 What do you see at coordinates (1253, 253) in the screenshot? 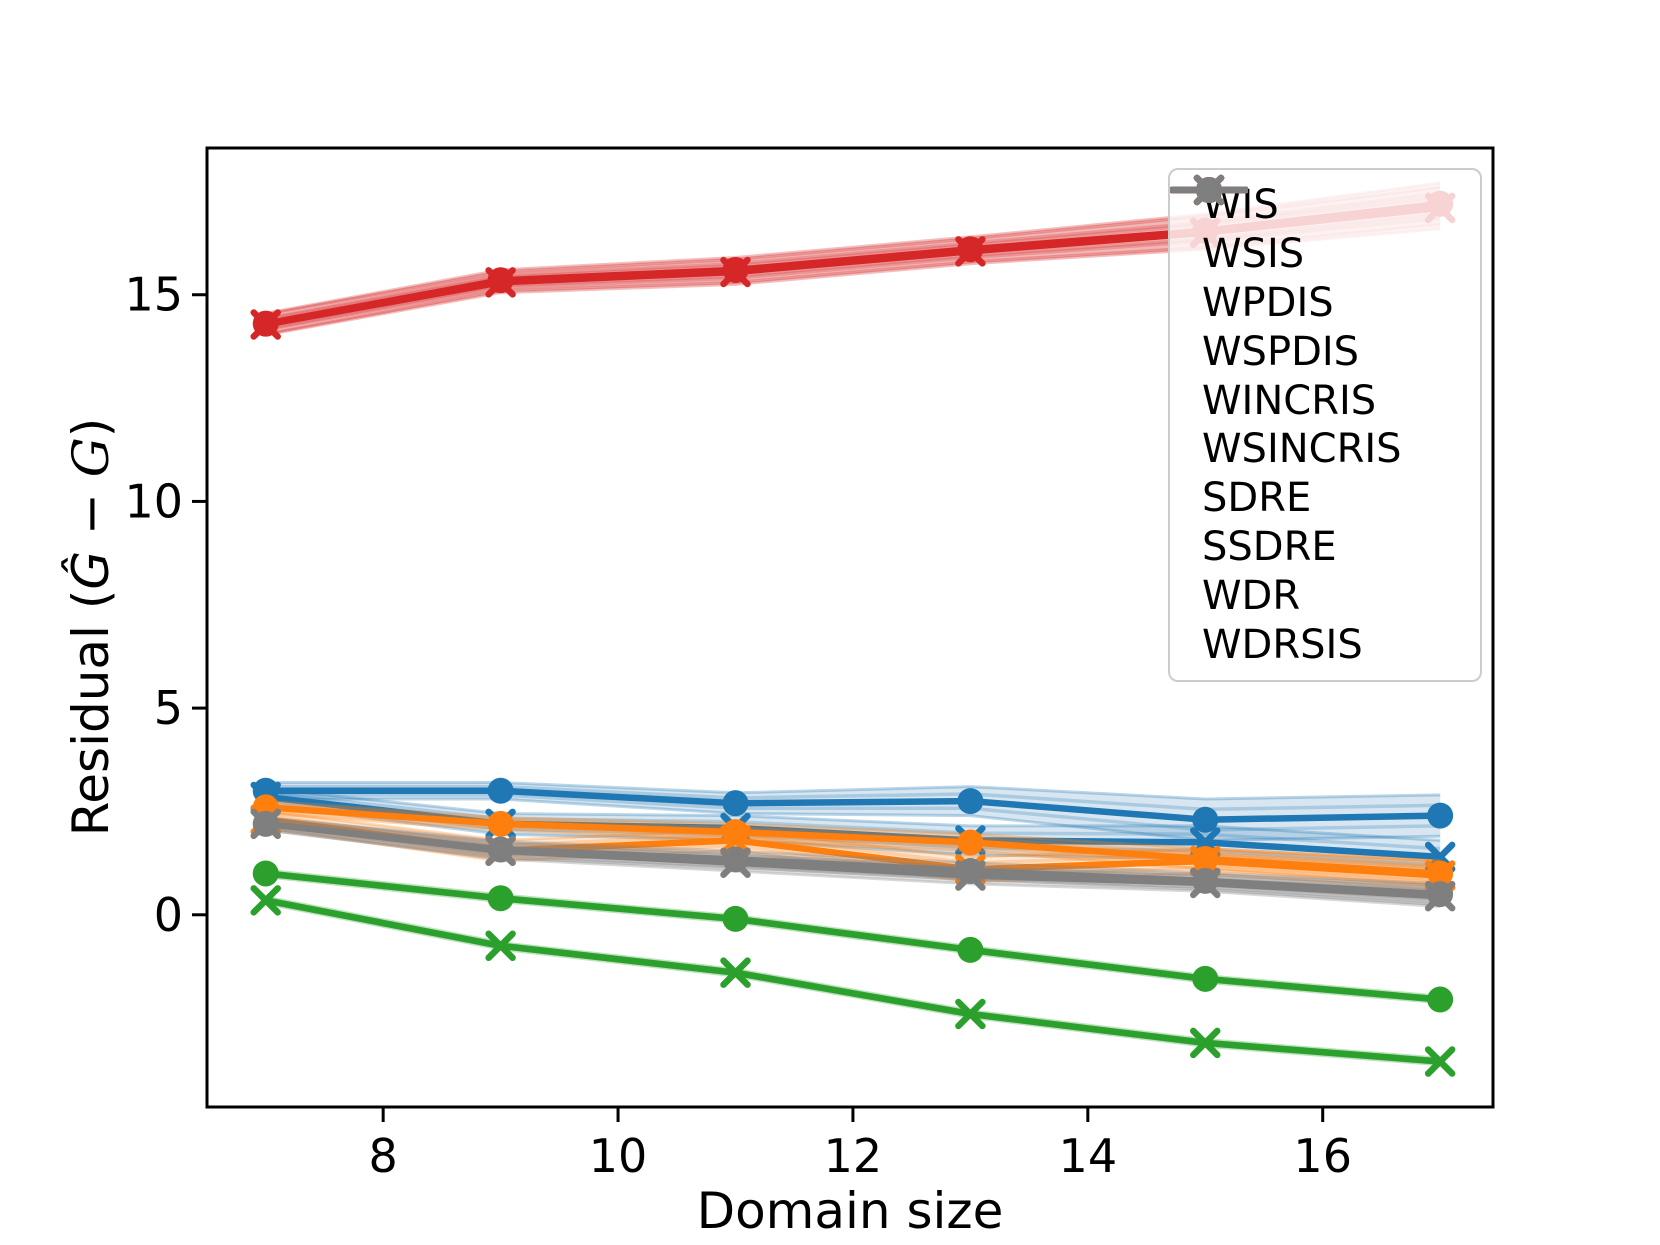
I see `legend-label: WSIS` at bounding box center [1253, 253].